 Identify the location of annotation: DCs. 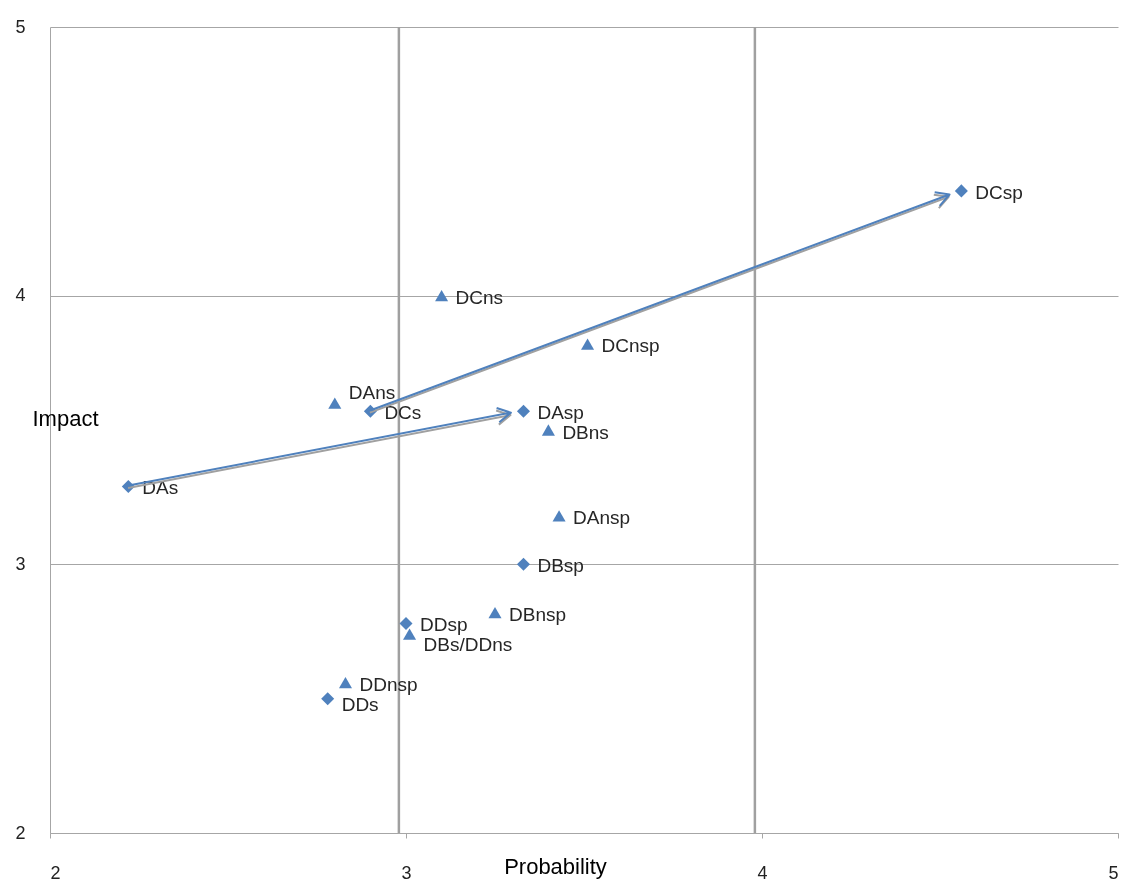
(403, 413).